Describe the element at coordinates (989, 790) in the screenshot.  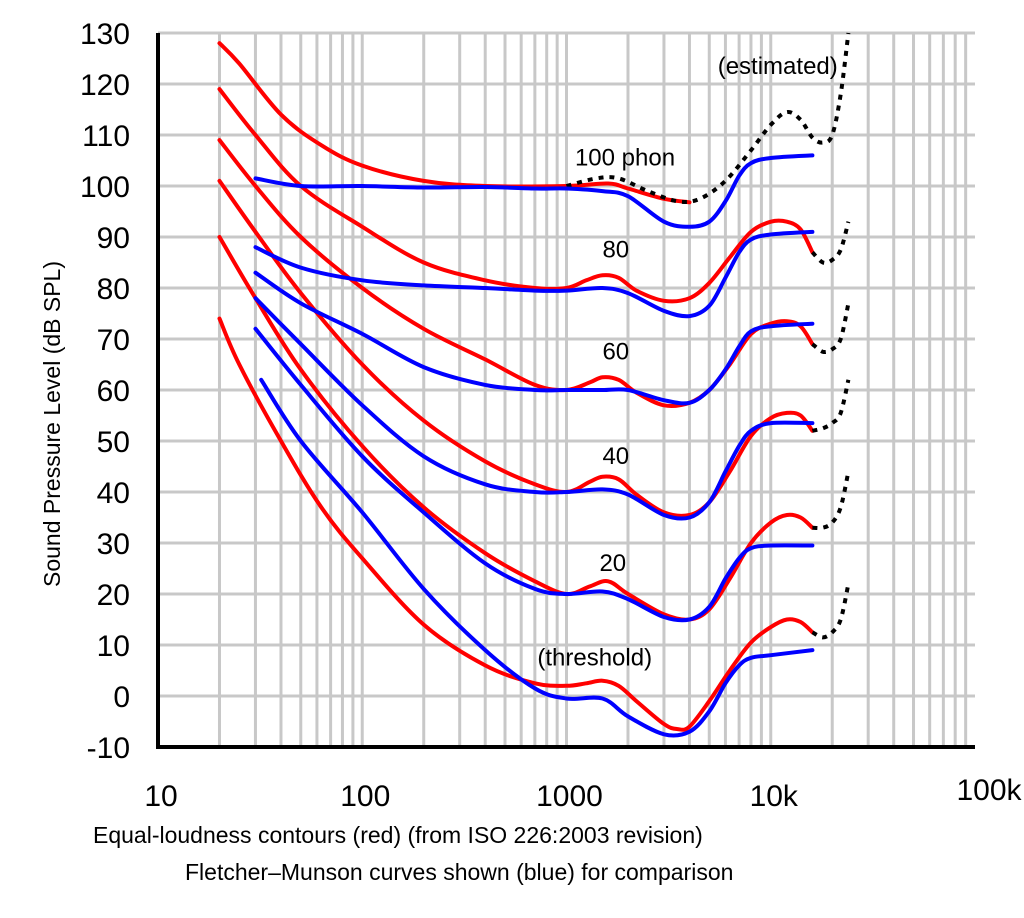
I see `x-tick-label: 100k` at that location.